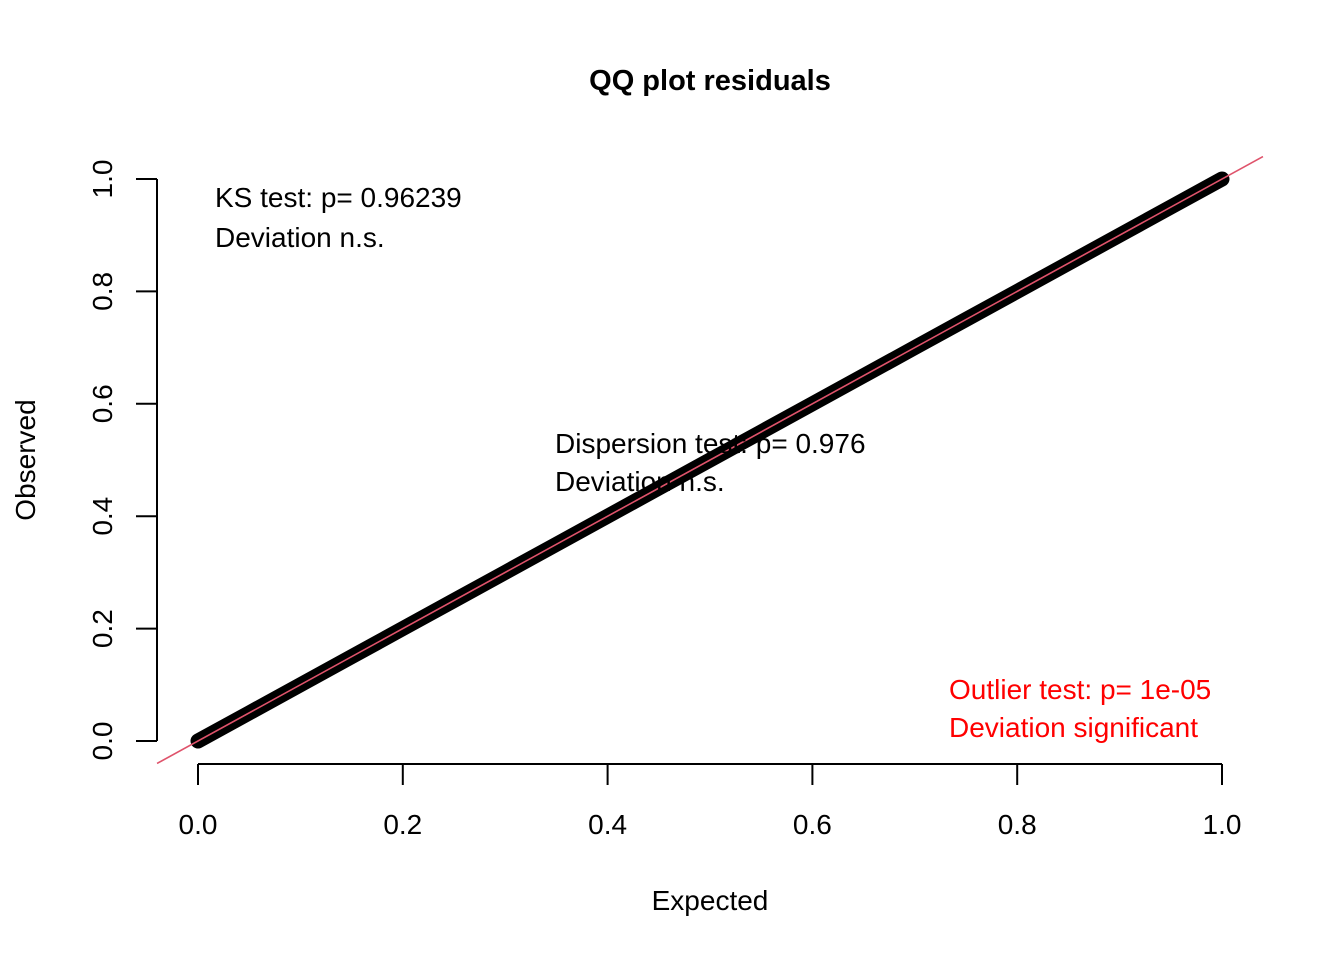 The image size is (1344, 960). Describe the element at coordinates (102, 403) in the screenshot. I see `y-tick-label: 0.6` at that location.